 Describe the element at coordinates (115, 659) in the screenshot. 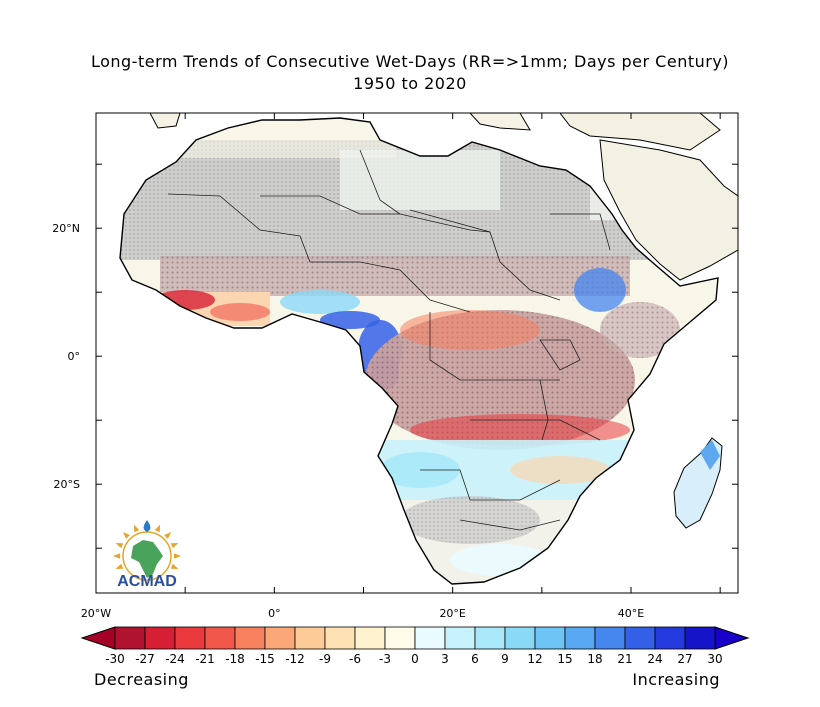

I see `colorbar-label: -30` at that location.